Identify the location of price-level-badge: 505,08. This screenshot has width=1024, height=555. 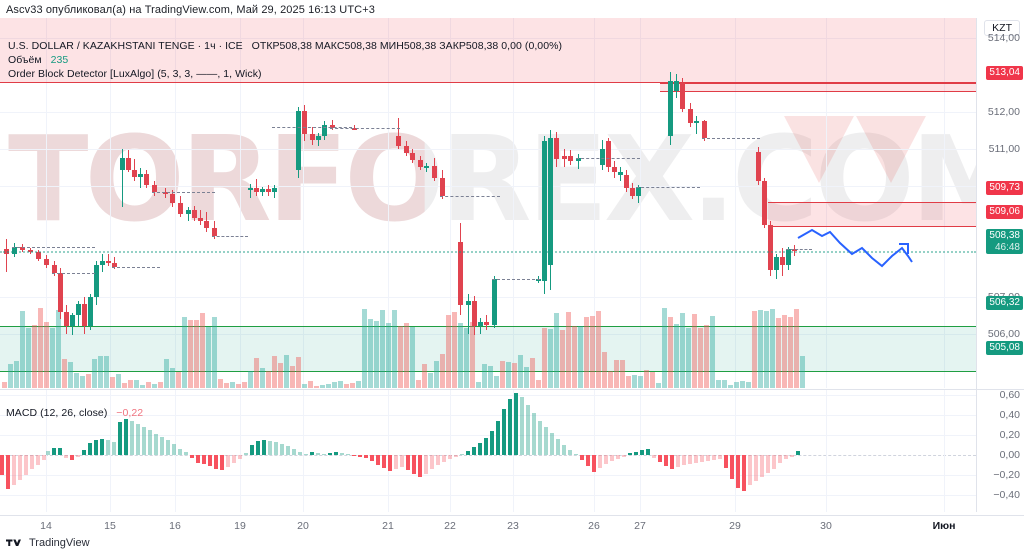
(1004, 348).